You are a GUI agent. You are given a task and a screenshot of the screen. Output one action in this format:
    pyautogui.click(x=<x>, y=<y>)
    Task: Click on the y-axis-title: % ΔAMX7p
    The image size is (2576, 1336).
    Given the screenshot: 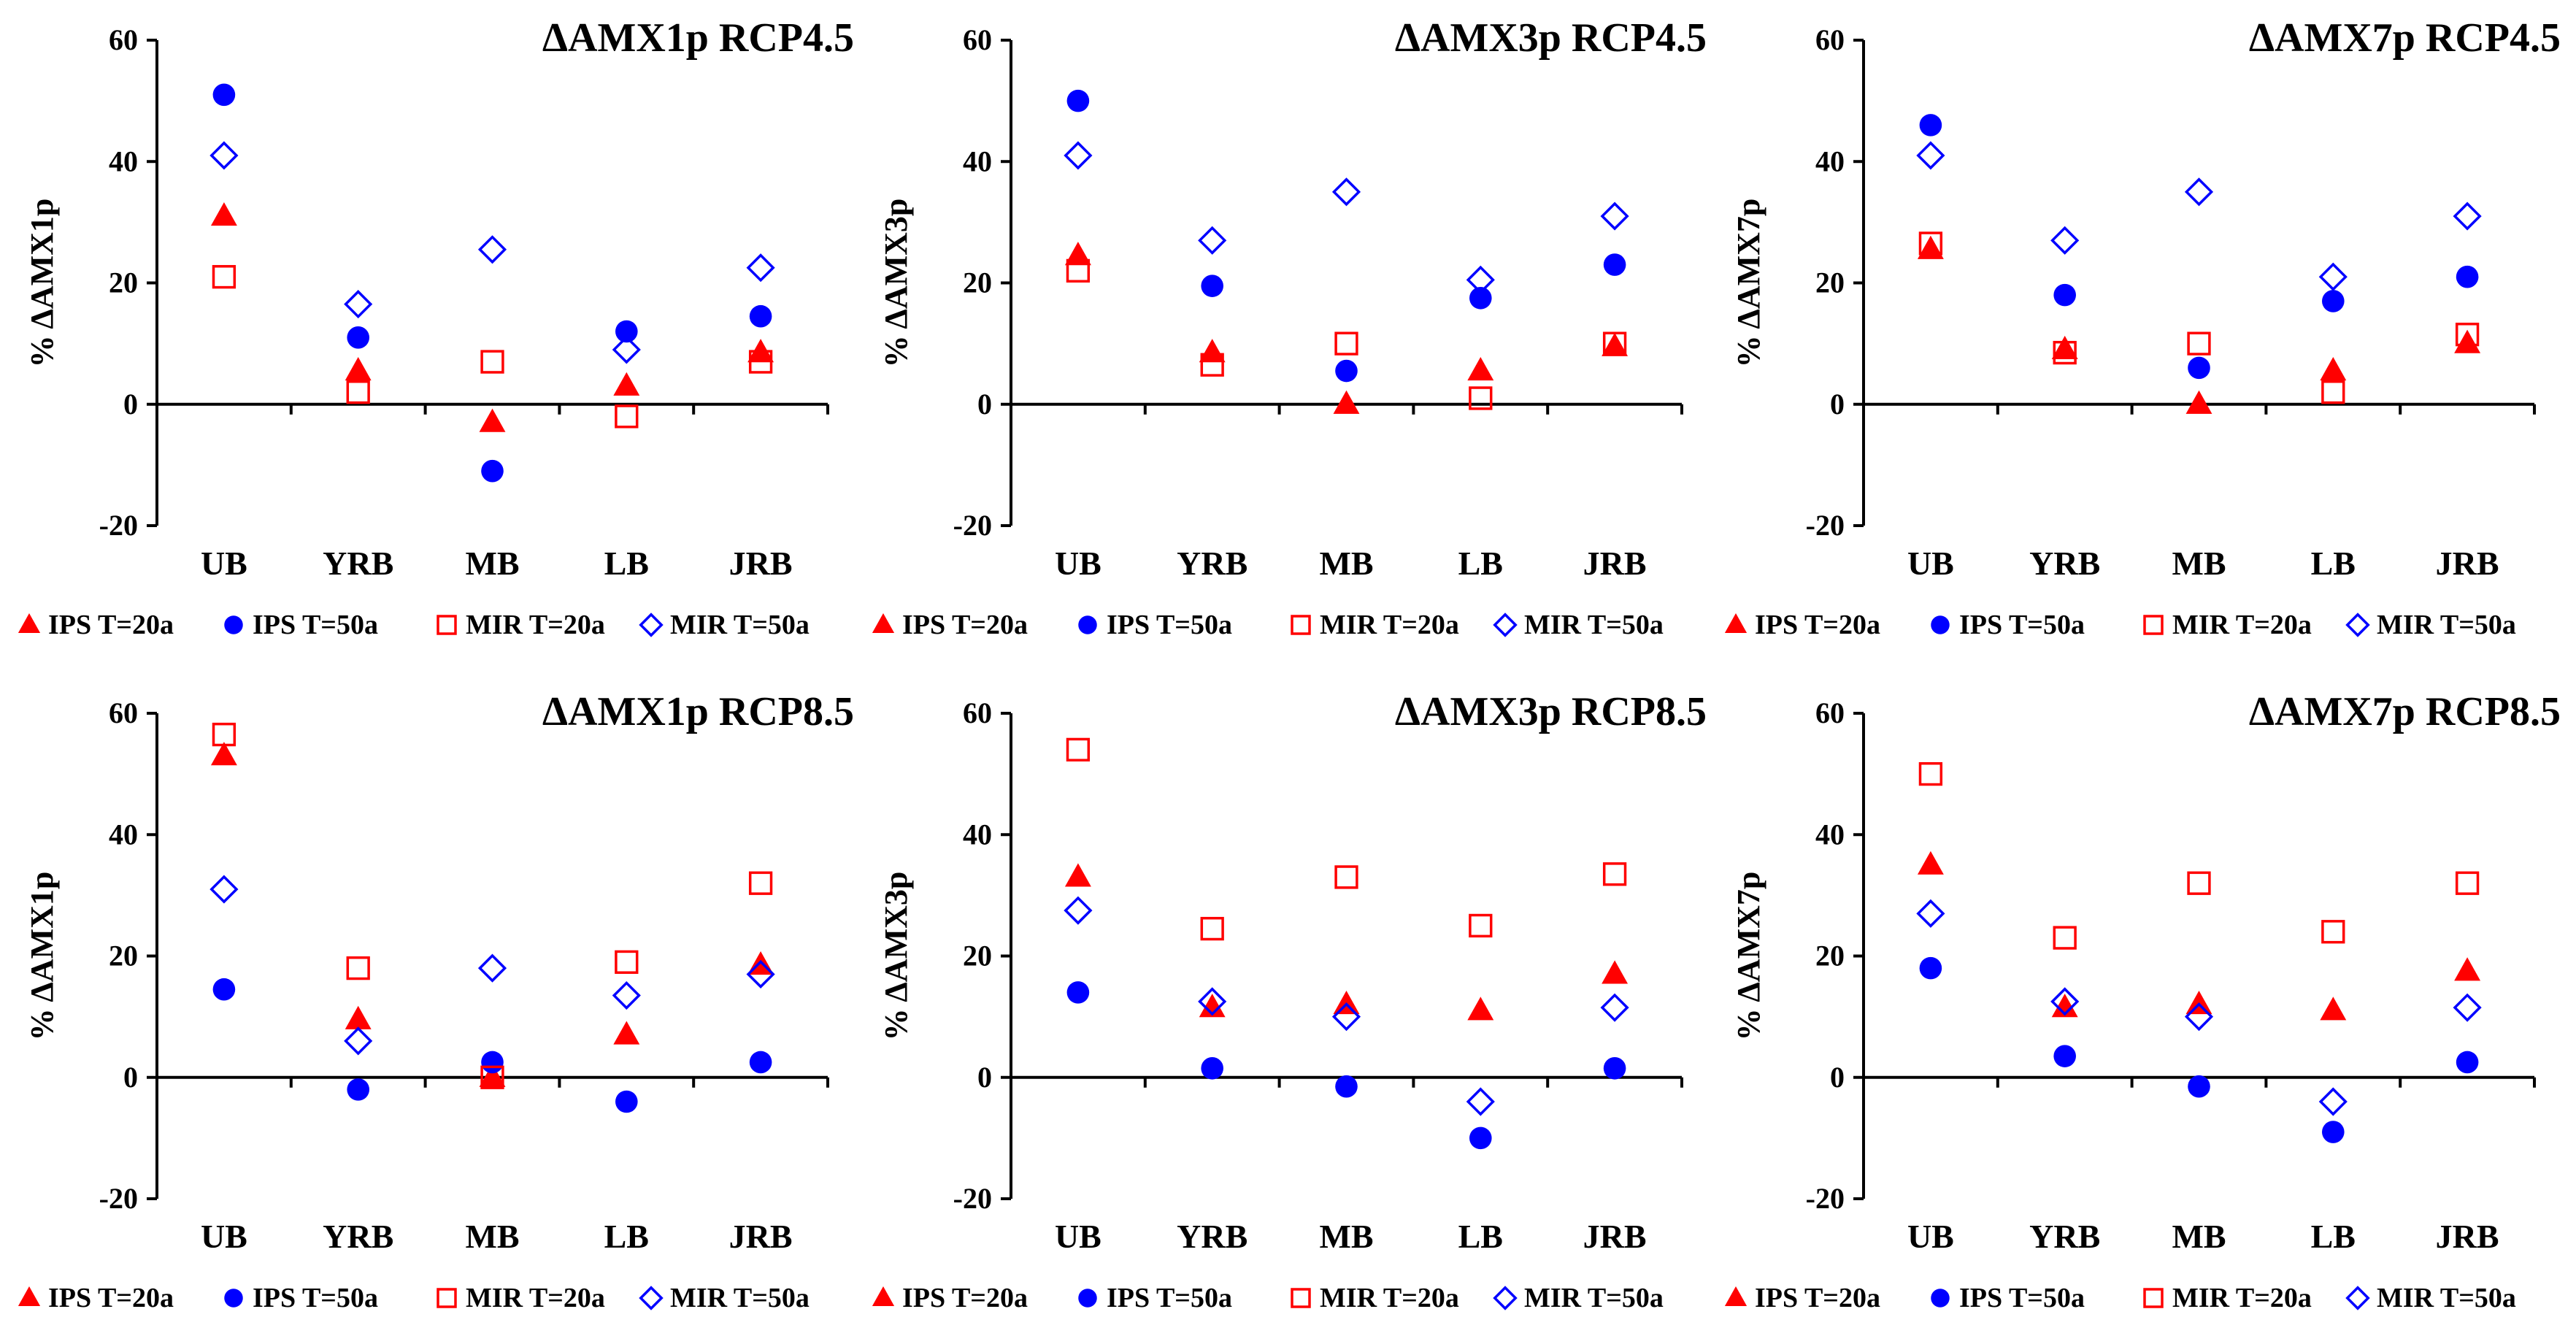 What is the action you would take?
    pyautogui.click(x=1748, y=956)
    